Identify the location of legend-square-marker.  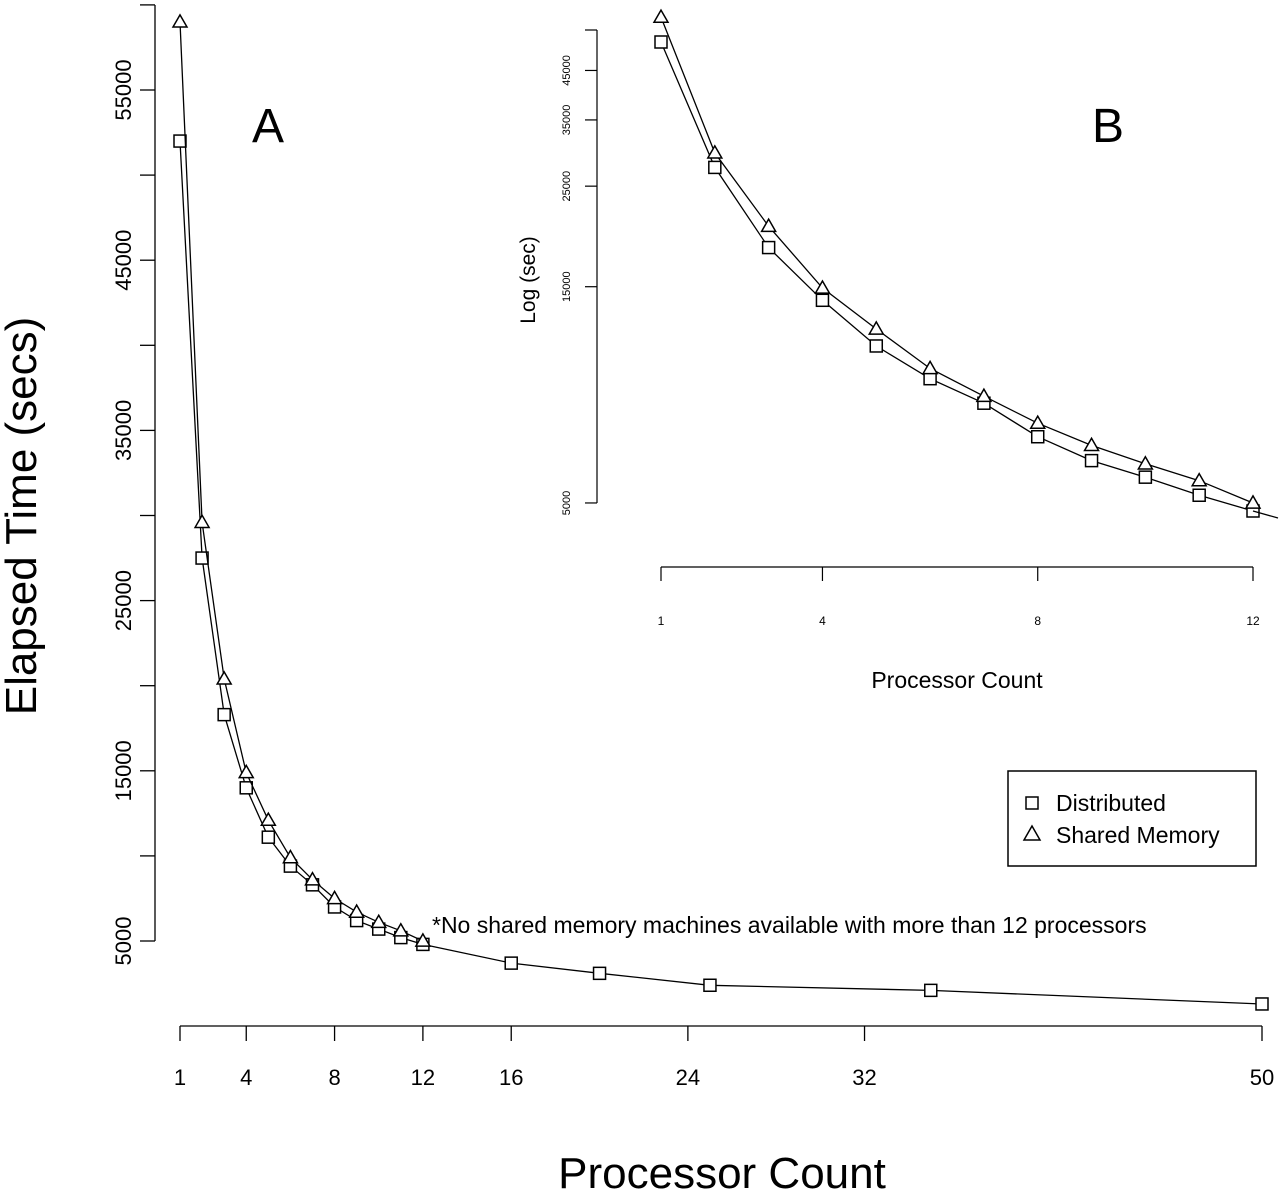
(1032, 803).